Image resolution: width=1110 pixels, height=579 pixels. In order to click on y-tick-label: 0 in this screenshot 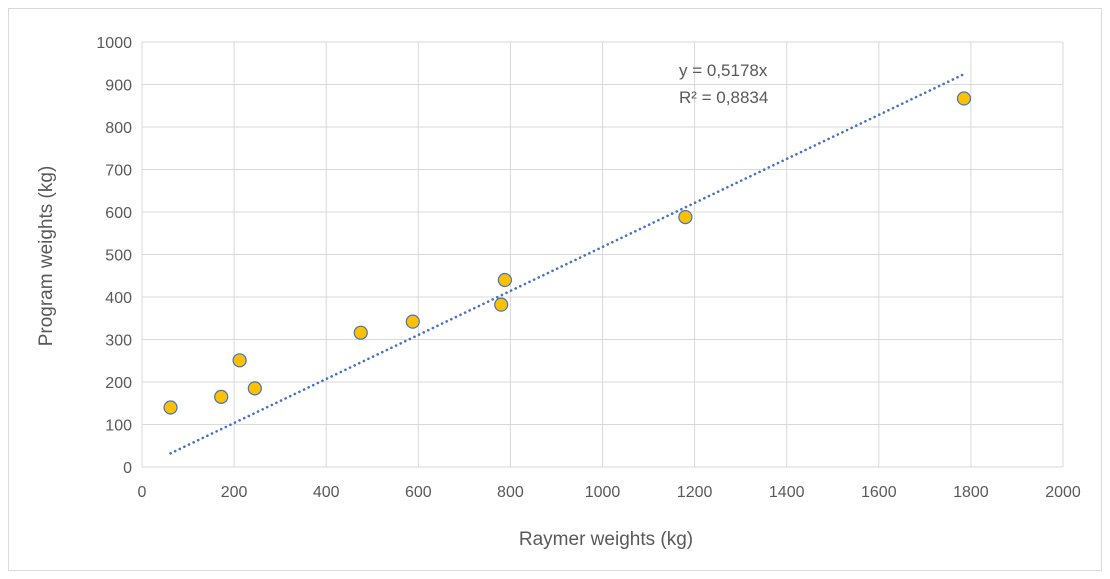, I will do `click(127, 468)`.